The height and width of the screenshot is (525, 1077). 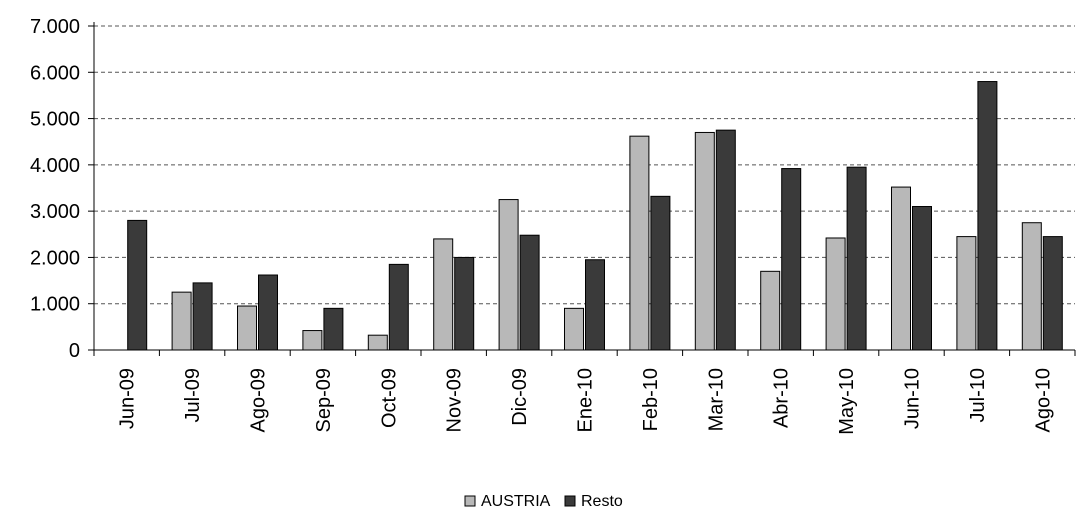 What do you see at coordinates (55, 212) in the screenshot?
I see `y-tick-label: 3.000` at bounding box center [55, 212].